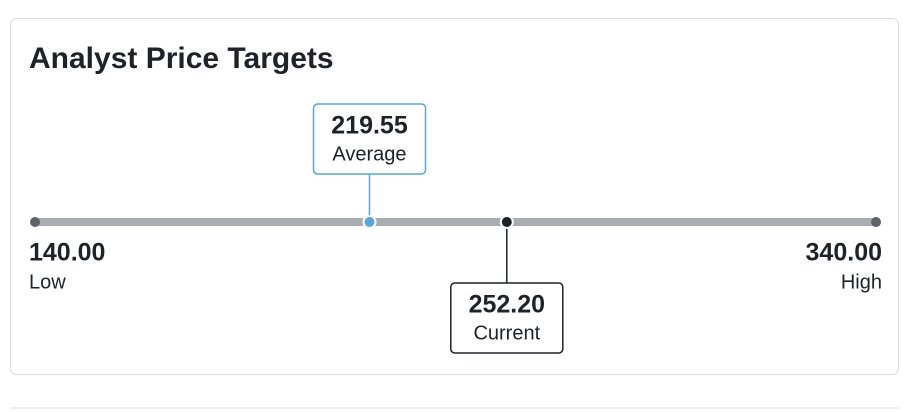 The height and width of the screenshot is (412, 914). What do you see at coordinates (67, 253) in the screenshot?
I see `end-value: 140.00` at bounding box center [67, 253].